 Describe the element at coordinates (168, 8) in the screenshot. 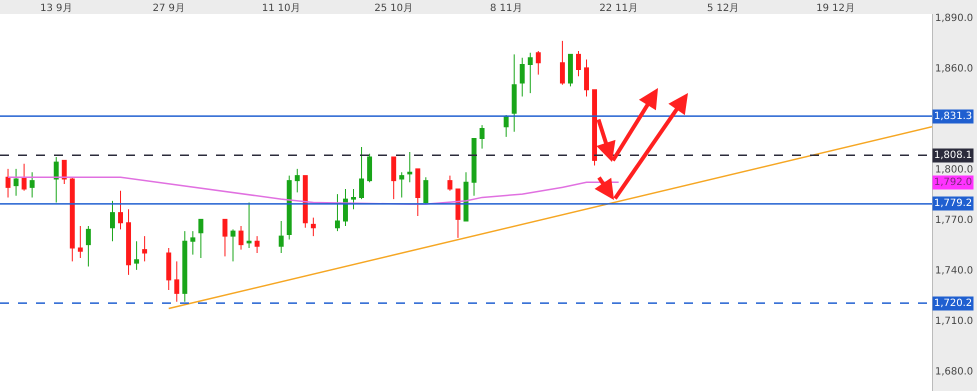

I see `x-tick-label: 27 9月` at that location.